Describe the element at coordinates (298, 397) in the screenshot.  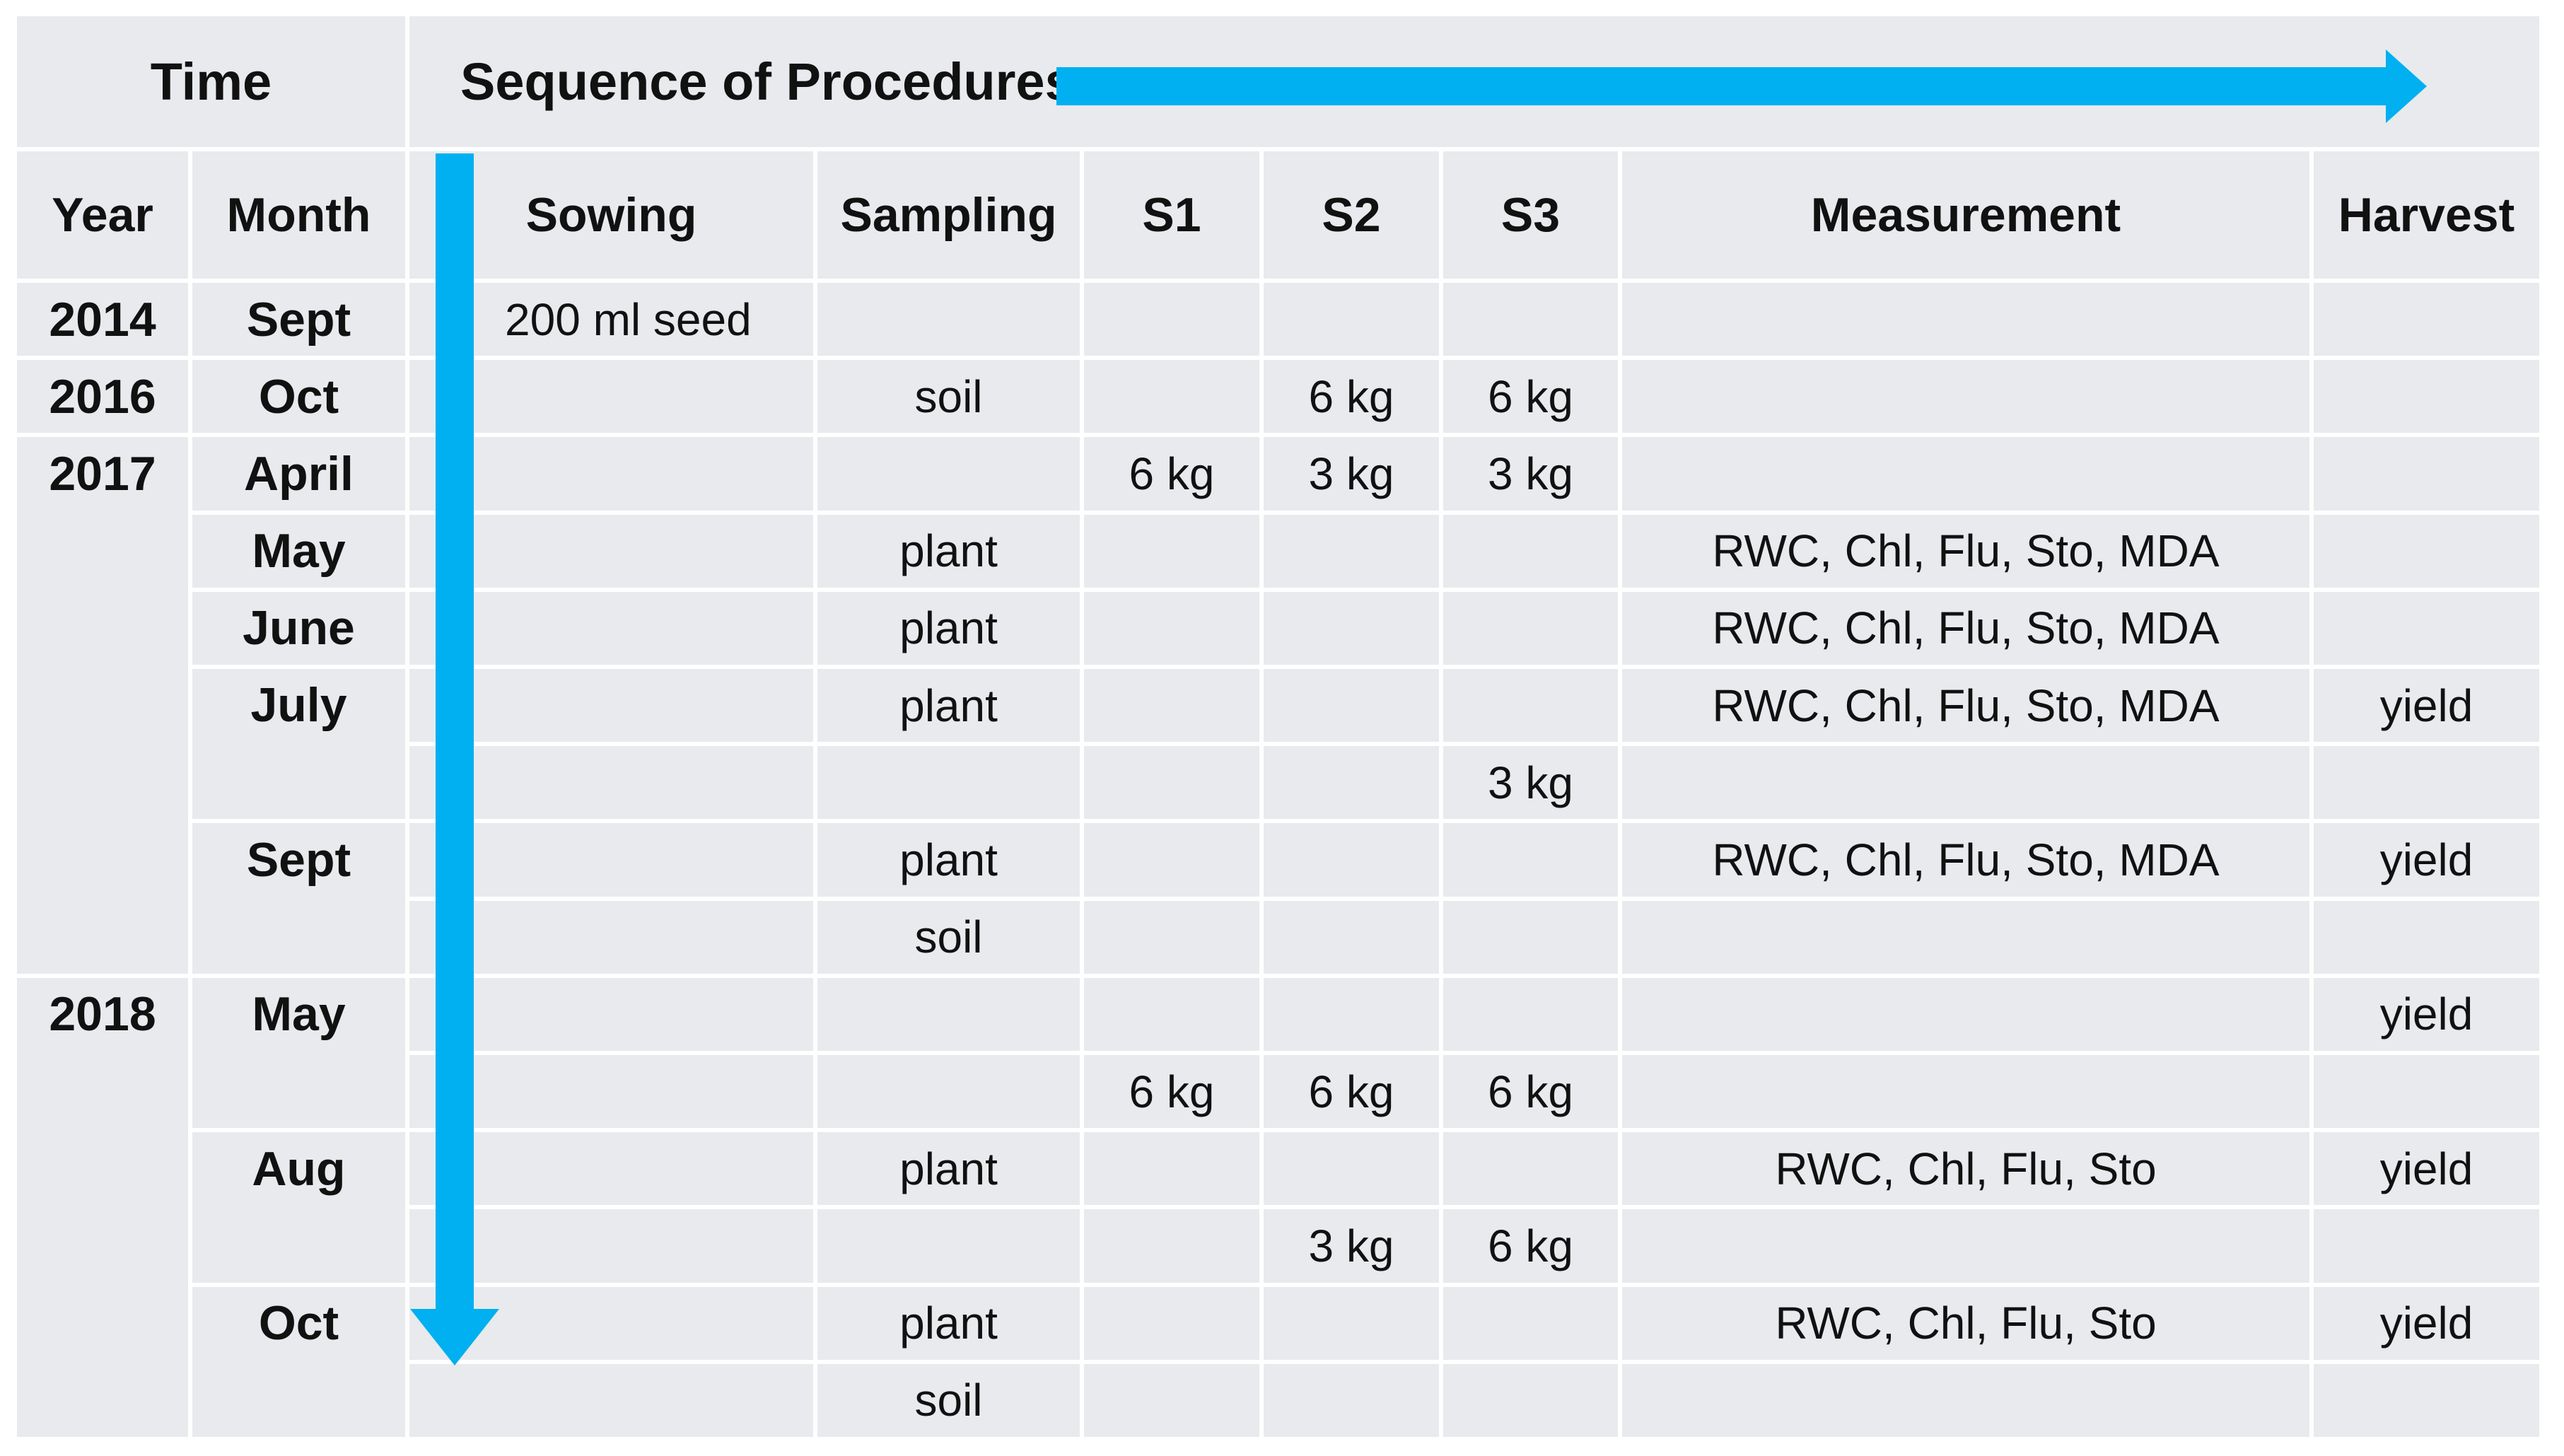
I see `month-cell: Oct` at that location.